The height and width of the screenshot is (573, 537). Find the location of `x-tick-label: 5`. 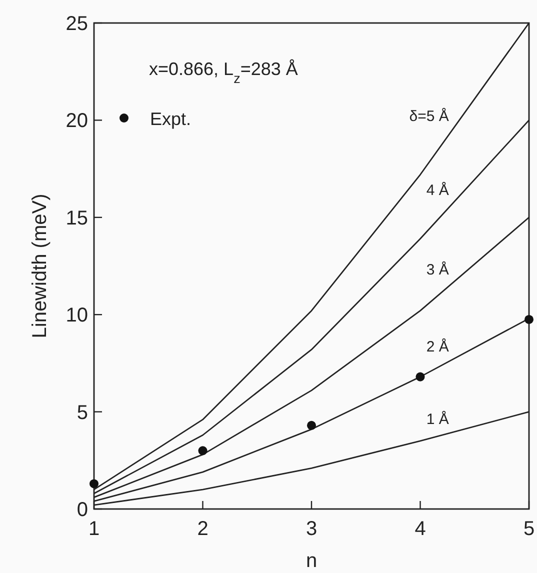

x-tick-label: 5 is located at coordinates (529, 529).